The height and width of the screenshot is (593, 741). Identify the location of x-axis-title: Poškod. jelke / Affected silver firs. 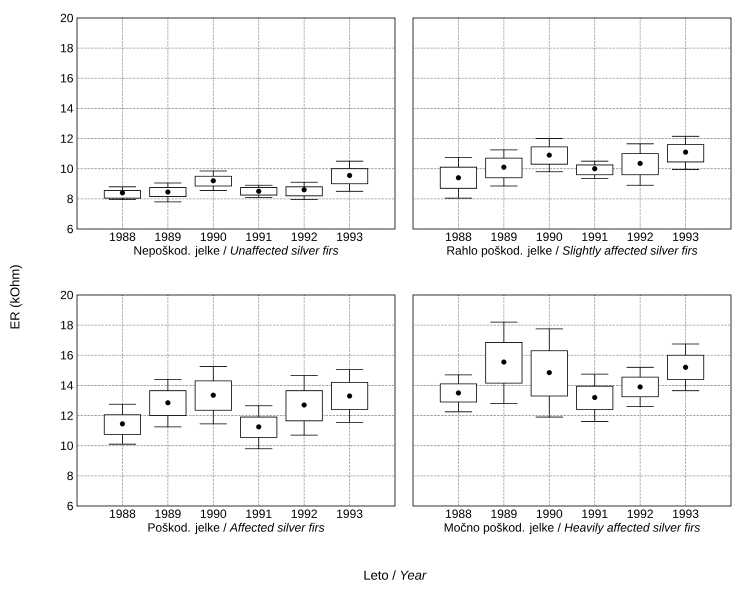
(236, 528).